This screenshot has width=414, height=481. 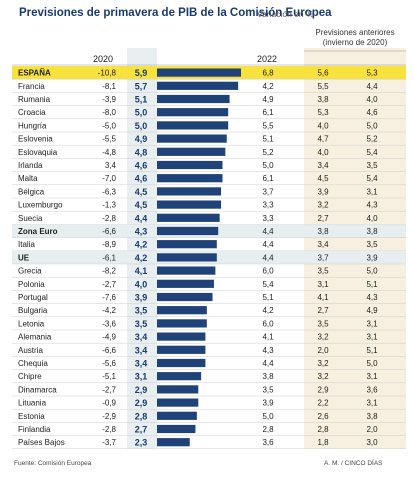 What do you see at coordinates (268, 284) in the screenshot?
I see `value-2022: 5,4` at bounding box center [268, 284].